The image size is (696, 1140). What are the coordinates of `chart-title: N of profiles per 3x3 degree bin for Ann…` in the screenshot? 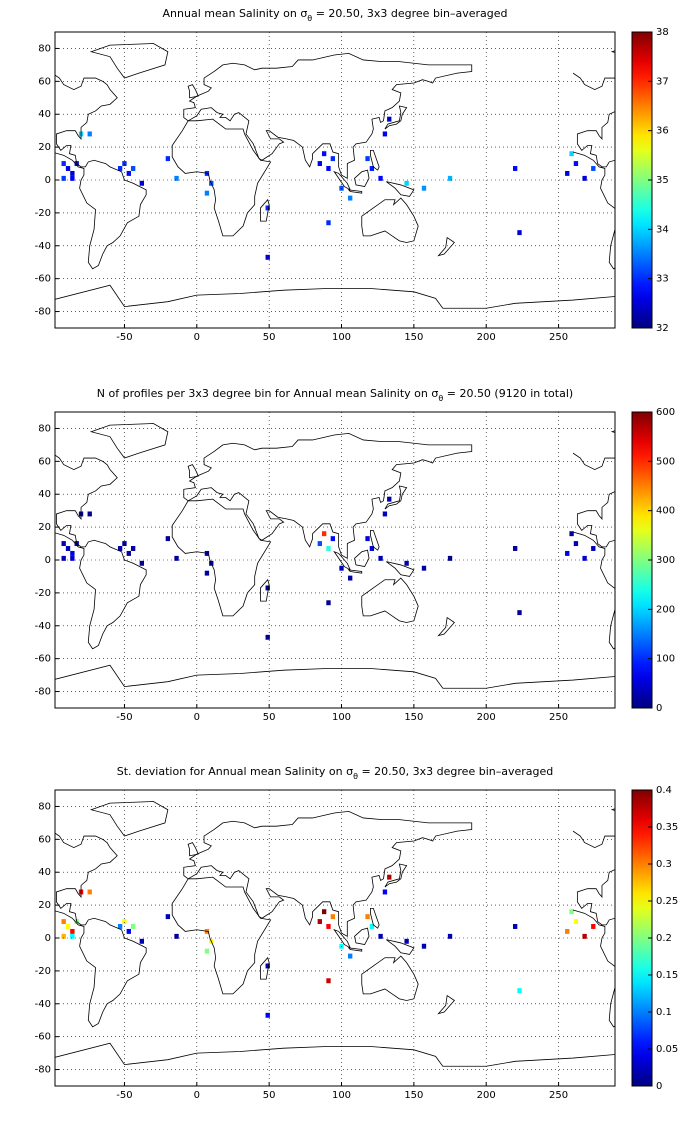 It's located at (335, 395).